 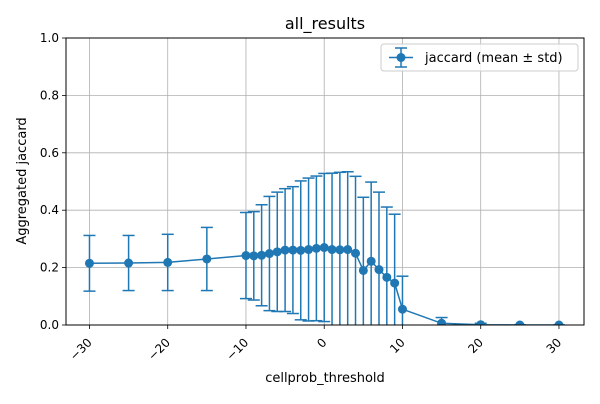 I want to click on x-tick-label: 0, so click(x=321, y=342).